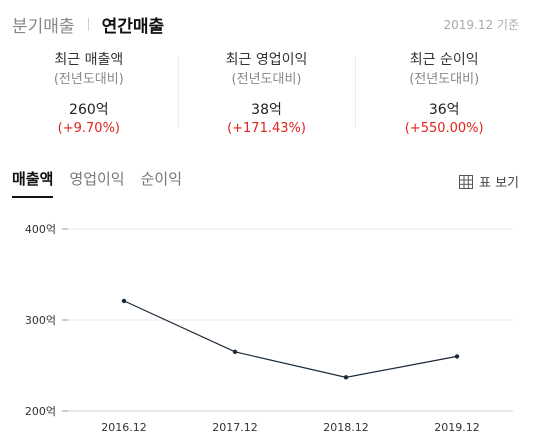 The image size is (533, 446). Describe the element at coordinates (124, 427) in the screenshot. I see `x-tick-label: 2016.12` at that location.